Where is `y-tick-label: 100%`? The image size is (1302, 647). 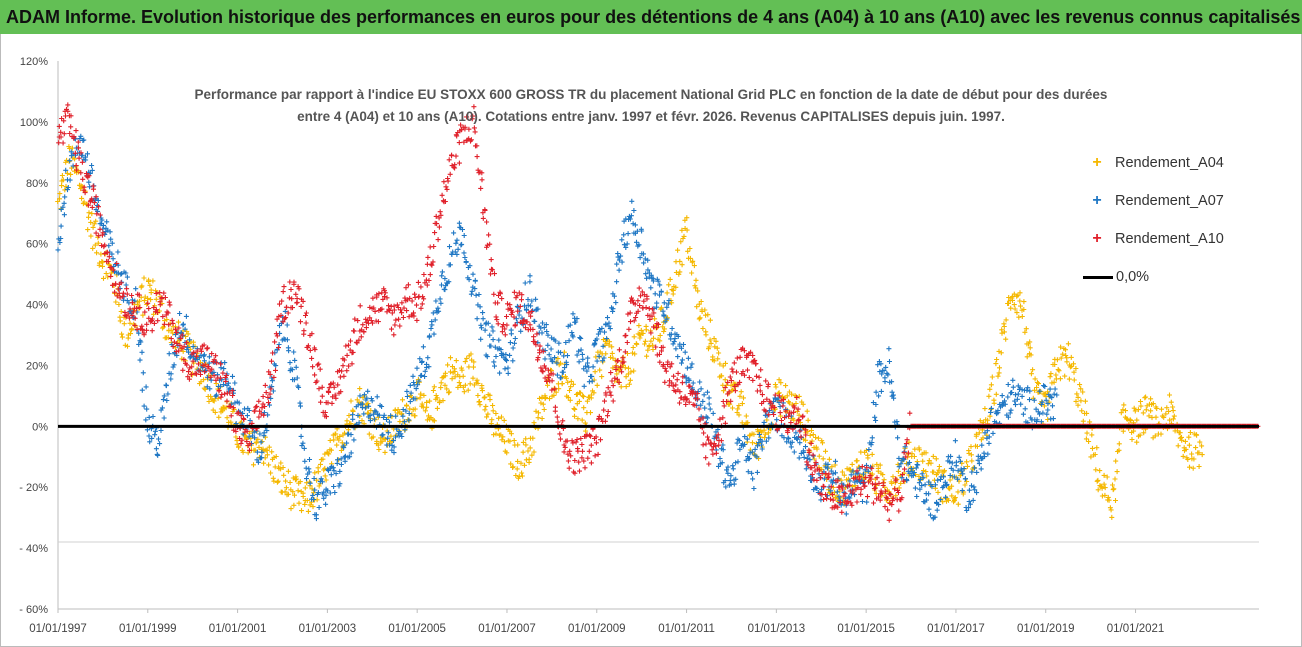 y-tick-label: 100% is located at coordinates (34, 123).